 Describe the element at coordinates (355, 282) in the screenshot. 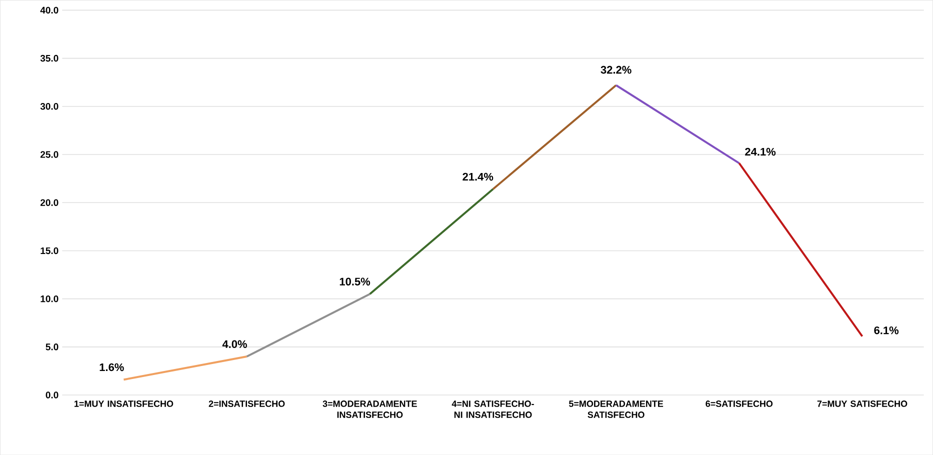

I see `text: 10.5%` at that location.